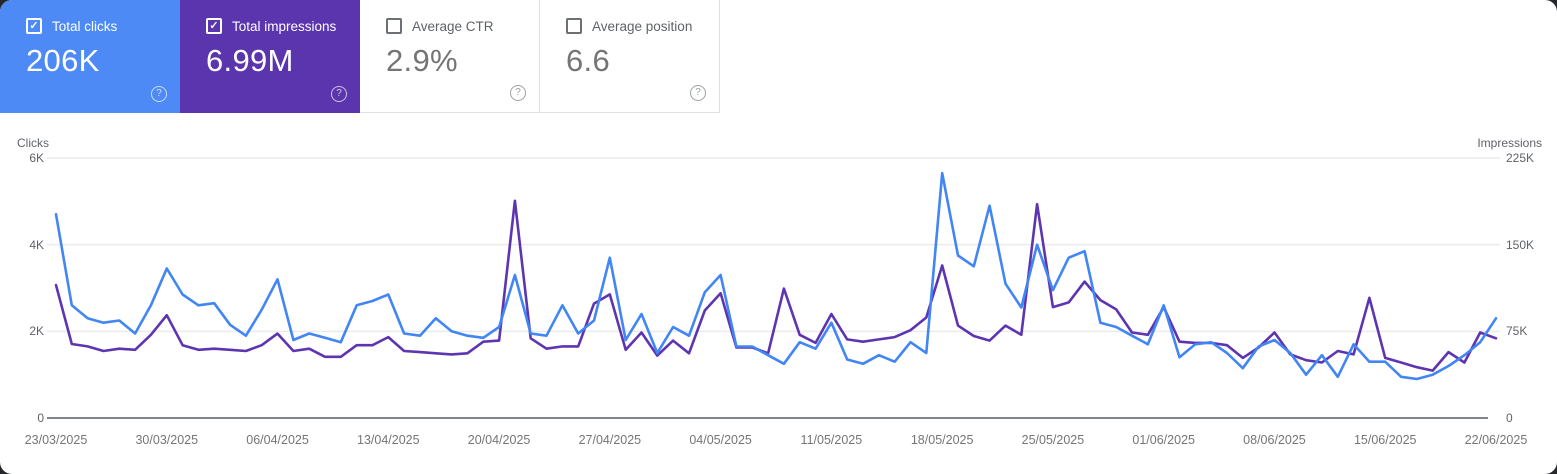  What do you see at coordinates (453, 26) in the screenshot?
I see `metric-card-label: Average CTR` at bounding box center [453, 26].